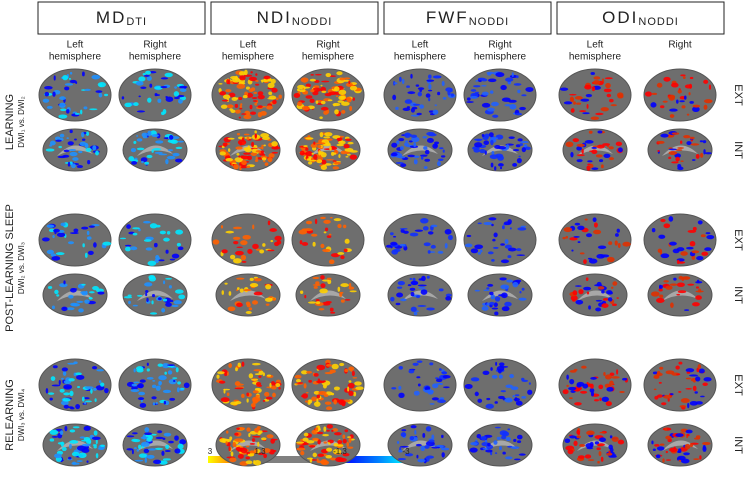 The image size is (748, 497). I want to click on hemisphere-label: hemisphere, so click(420, 57).